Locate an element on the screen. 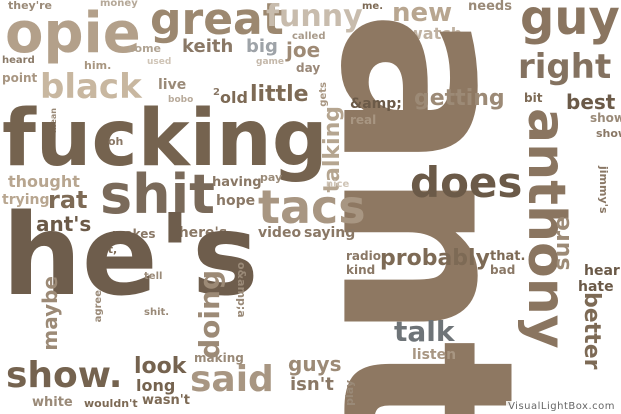  word: tell is located at coordinates (153, 276).